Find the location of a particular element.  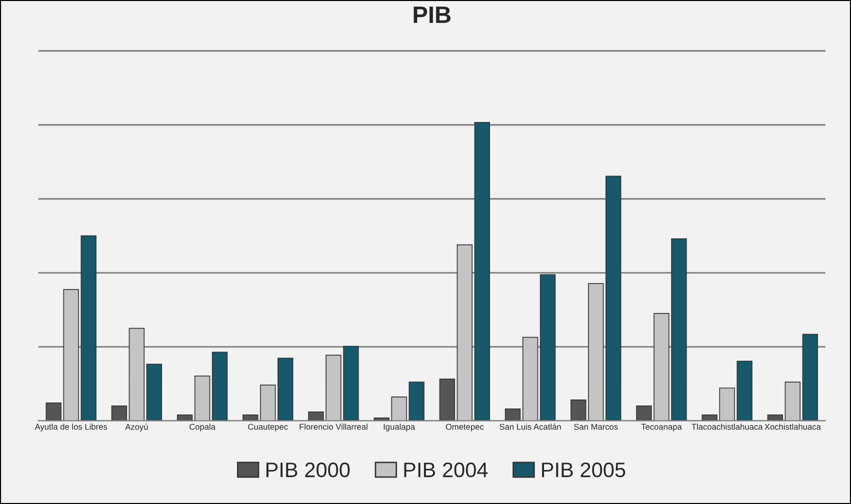

x-tick-label: Azoyú is located at coordinates (136, 428).